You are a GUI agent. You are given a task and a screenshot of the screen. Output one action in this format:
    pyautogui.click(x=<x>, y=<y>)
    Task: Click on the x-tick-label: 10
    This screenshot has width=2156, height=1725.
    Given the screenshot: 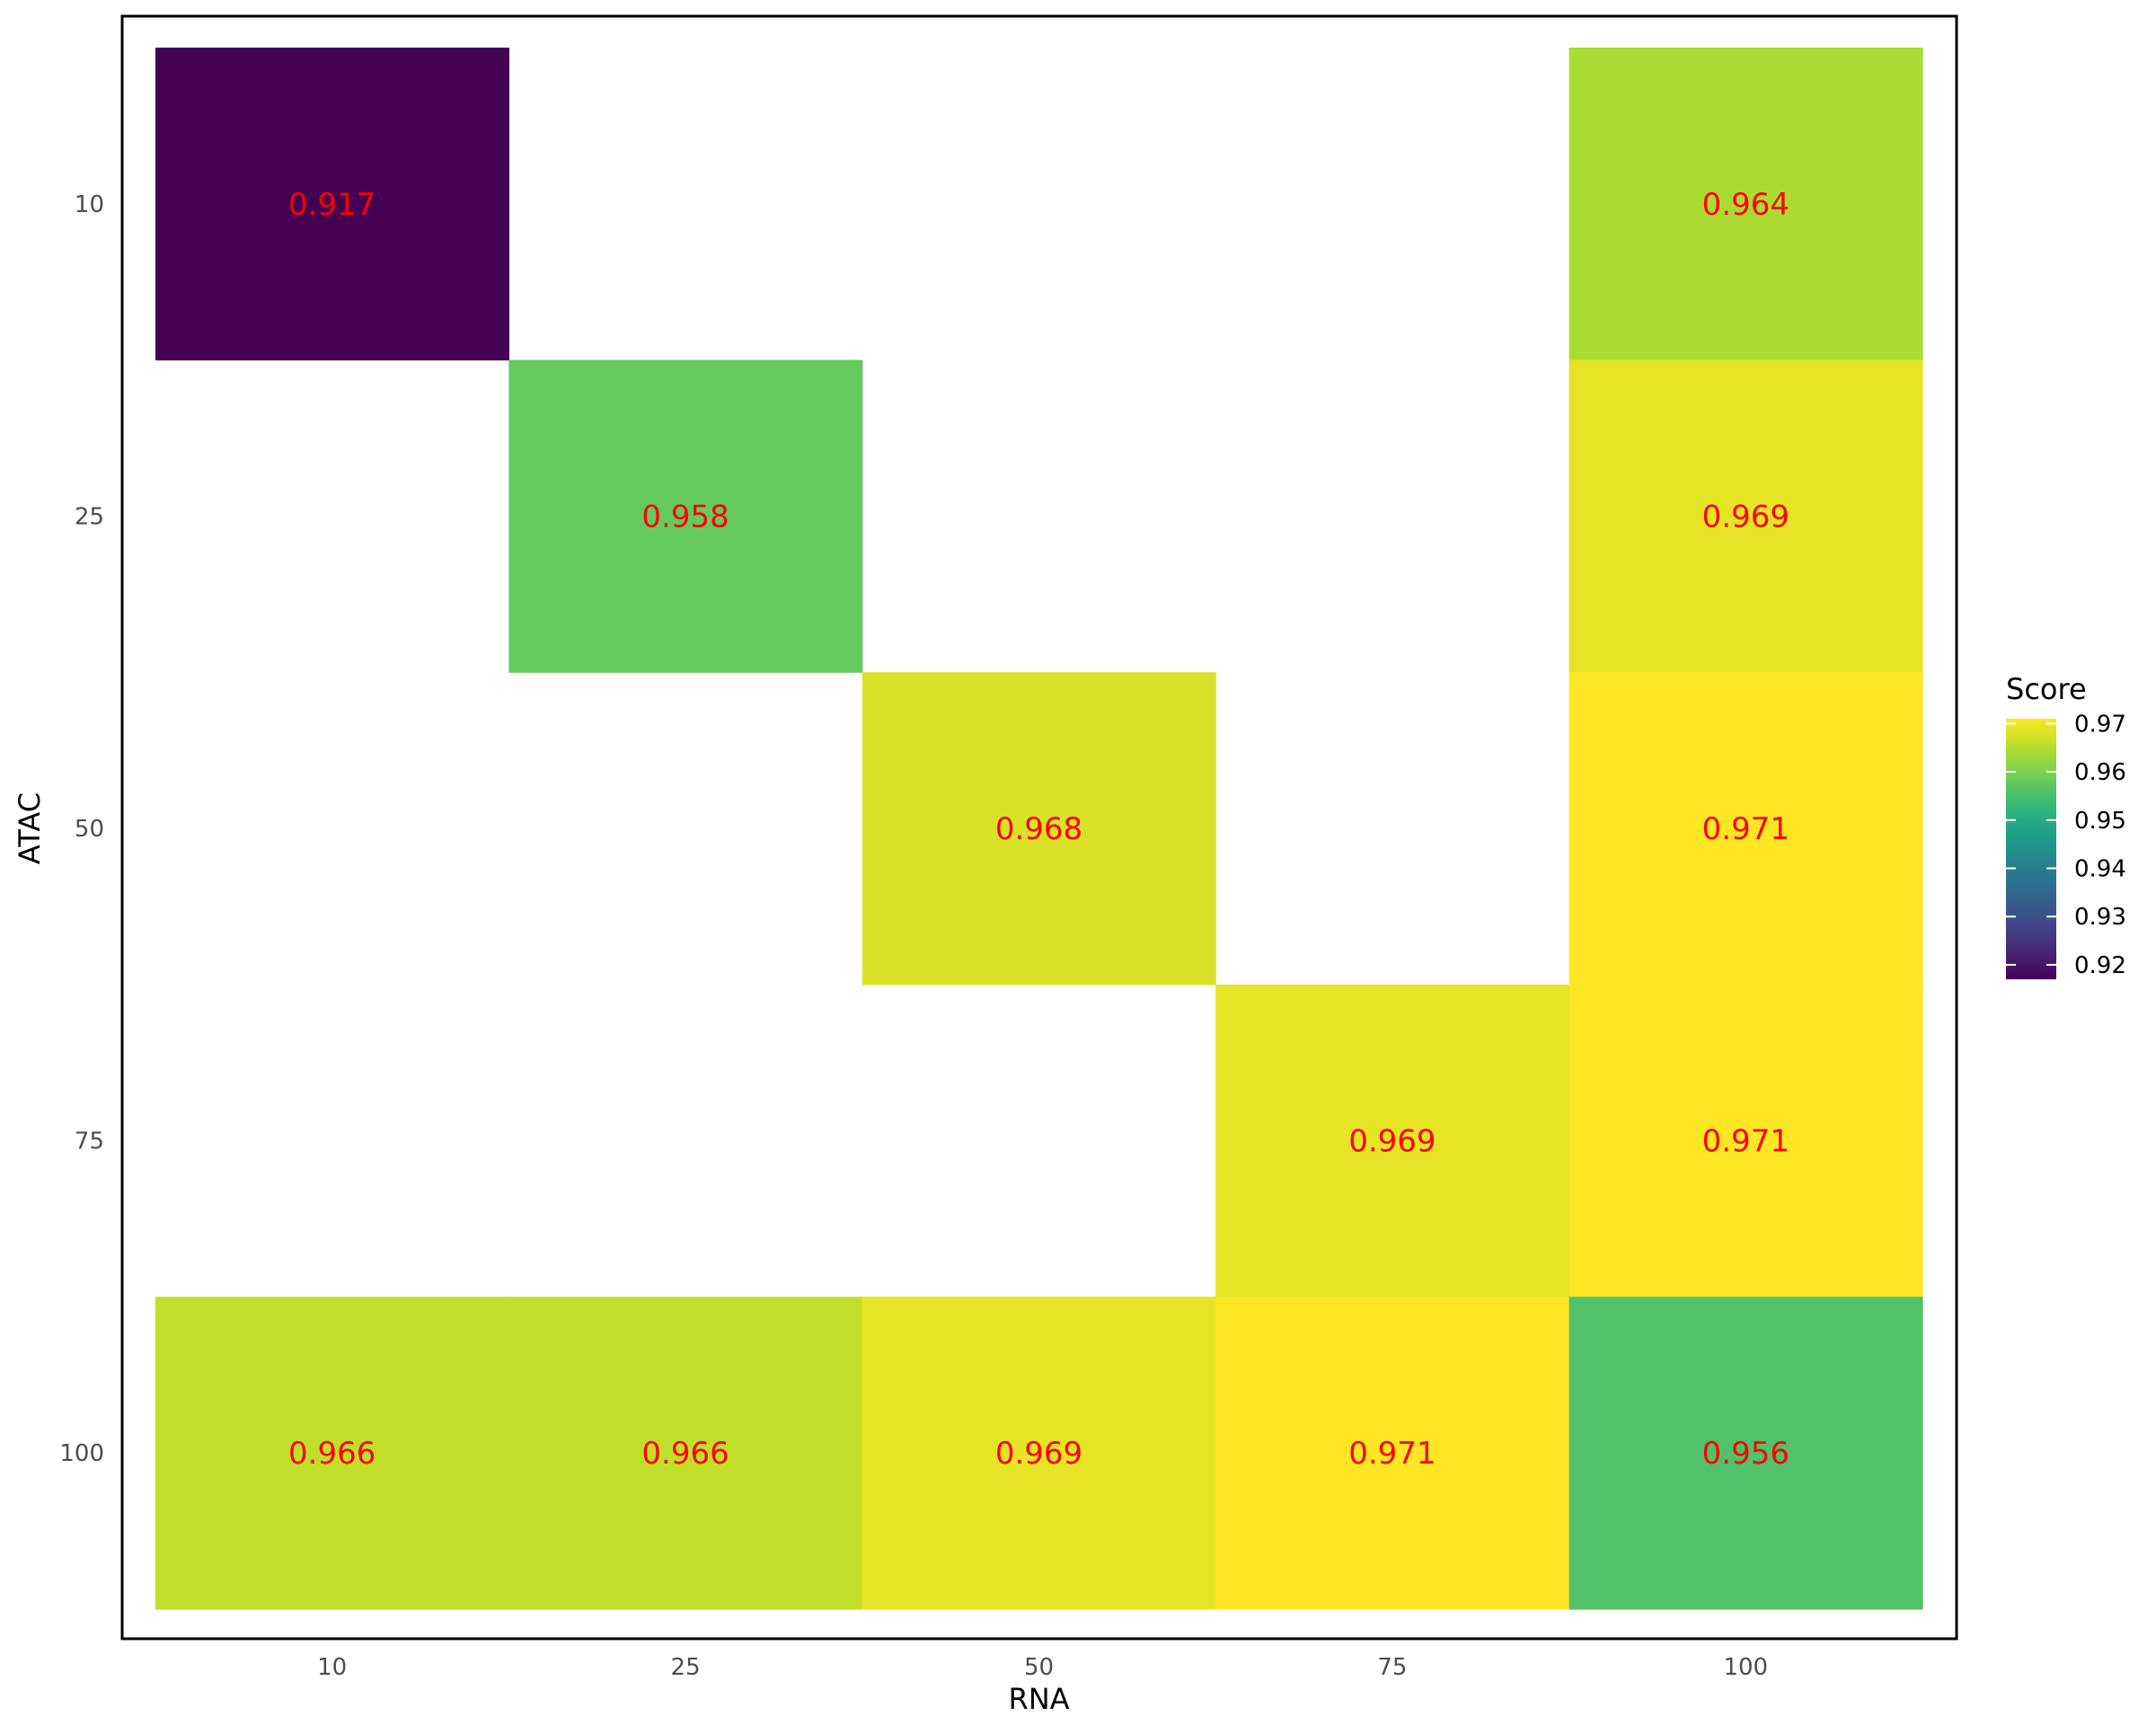 What is the action you would take?
    pyautogui.click(x=332, y=1667)
    